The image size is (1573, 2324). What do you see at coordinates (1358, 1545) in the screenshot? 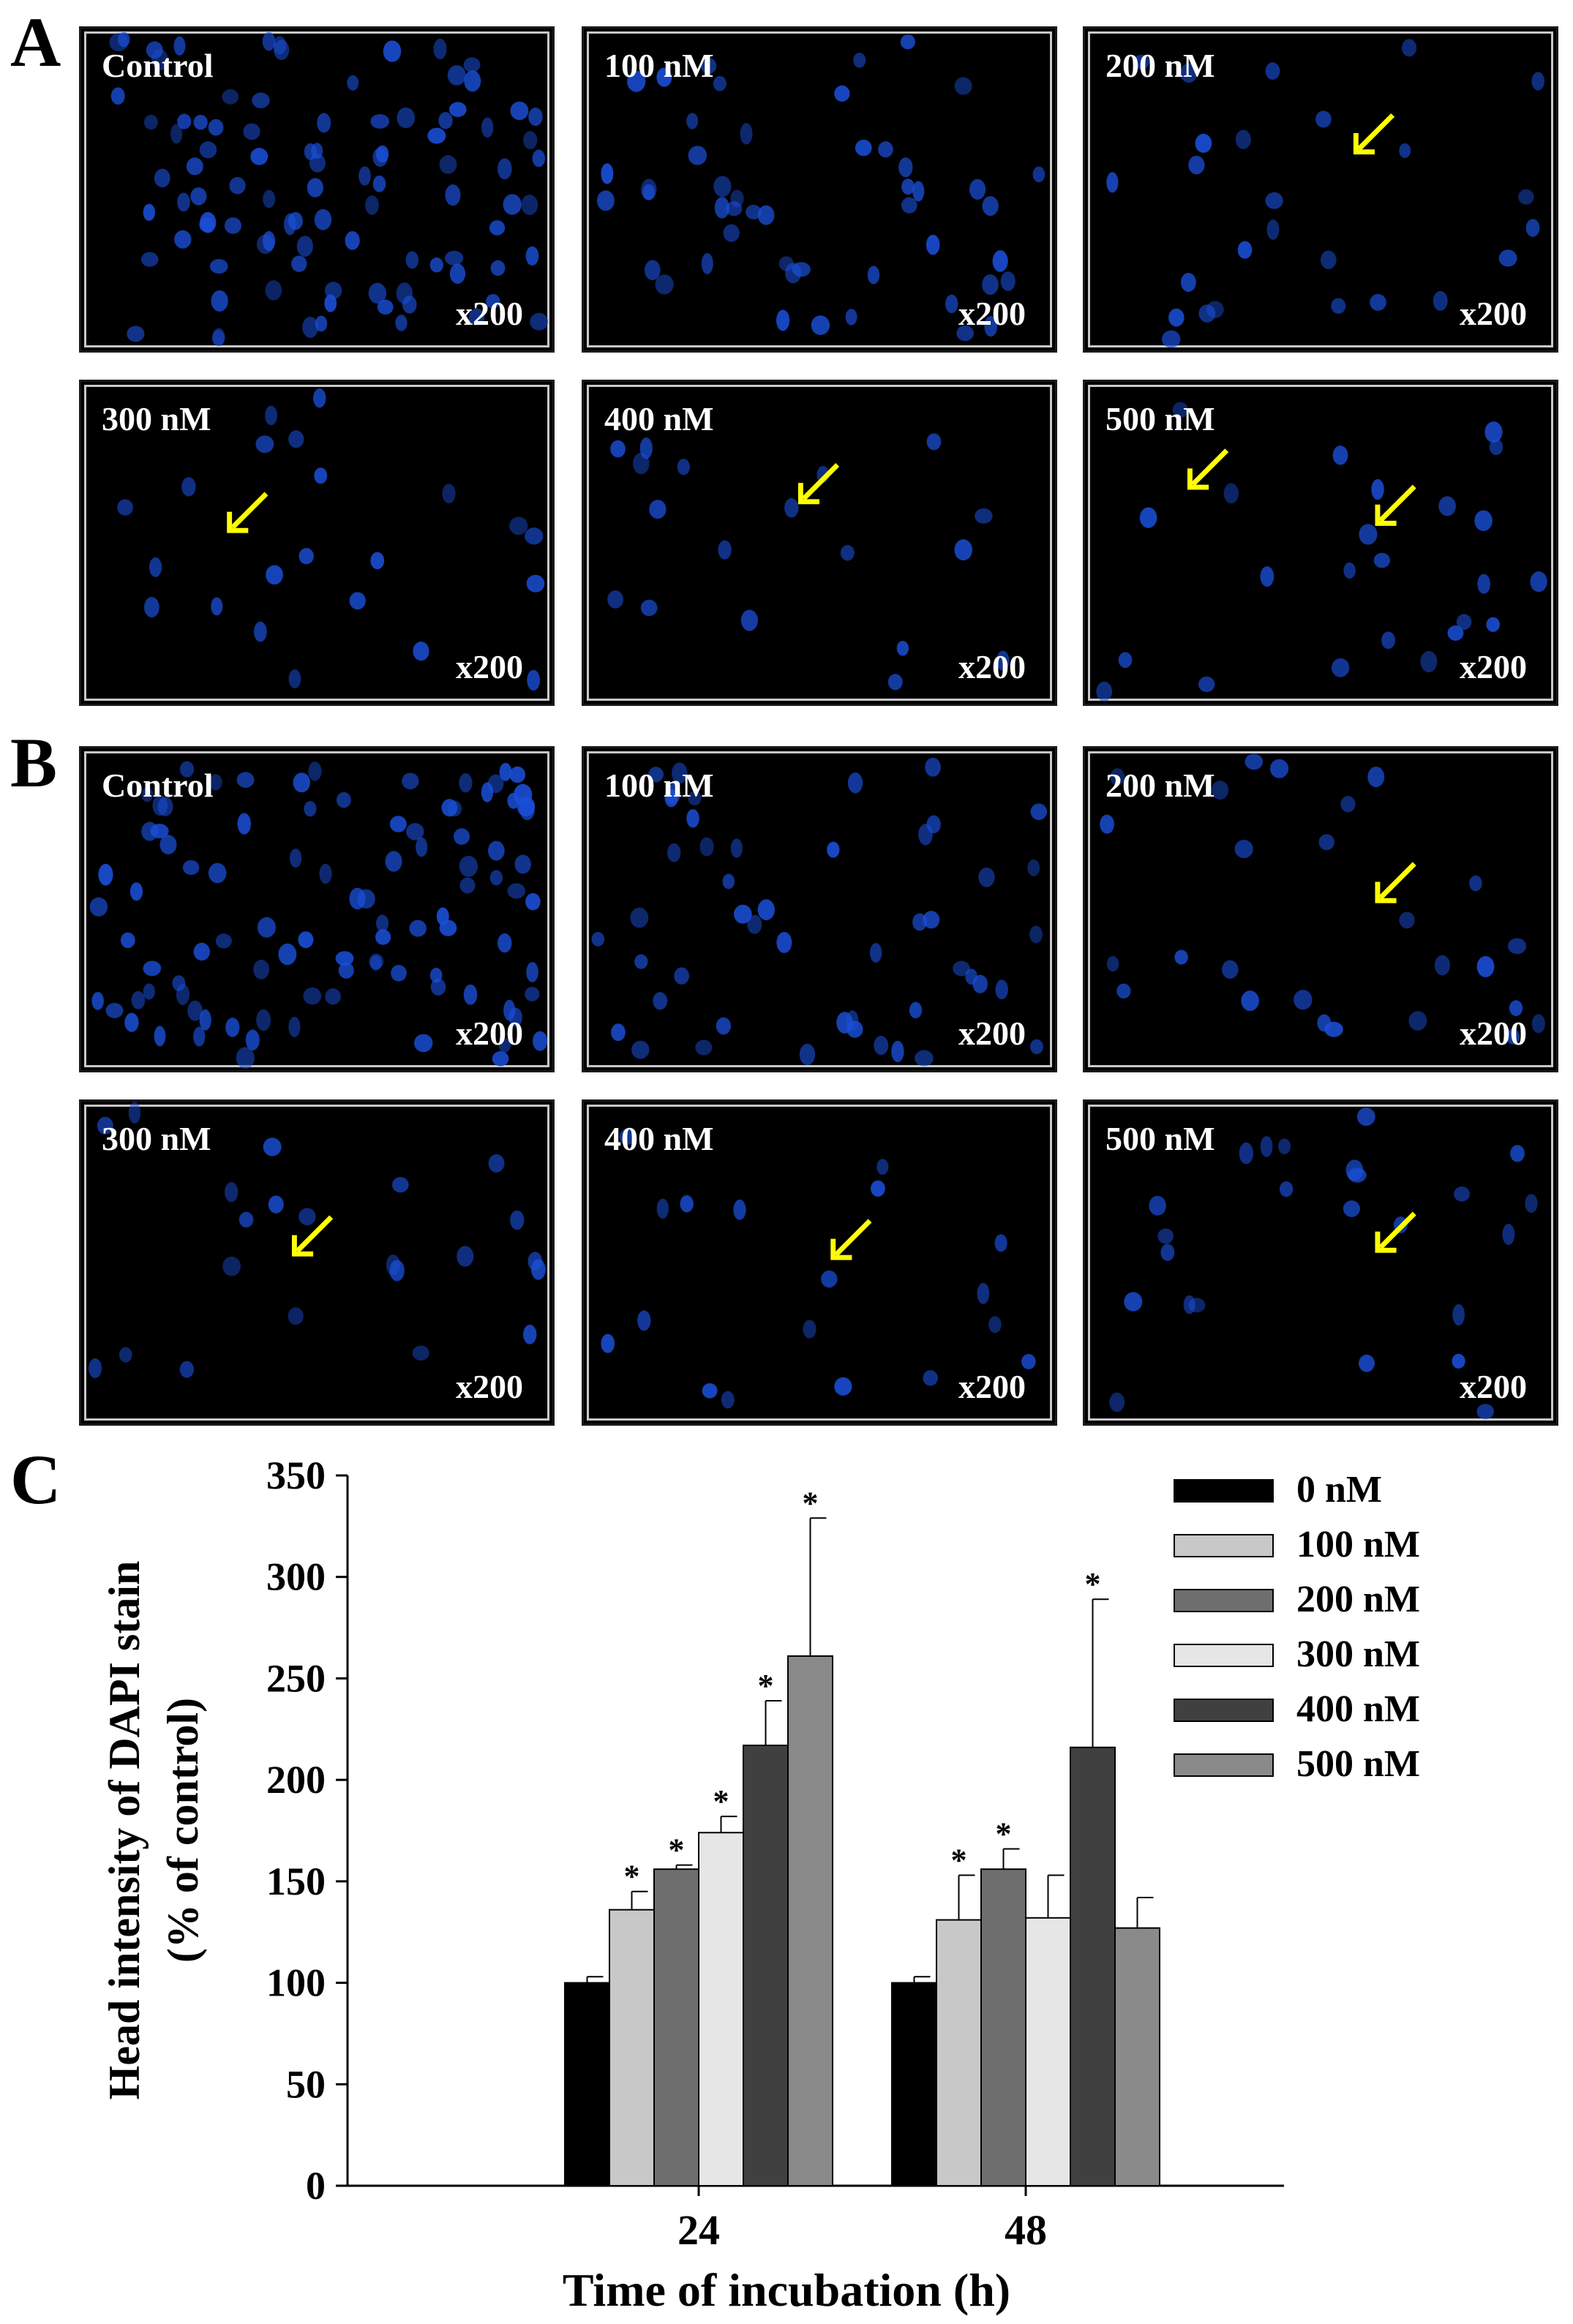
I see `legend-label: 100 nM` at bounding box center [1358, 1545].